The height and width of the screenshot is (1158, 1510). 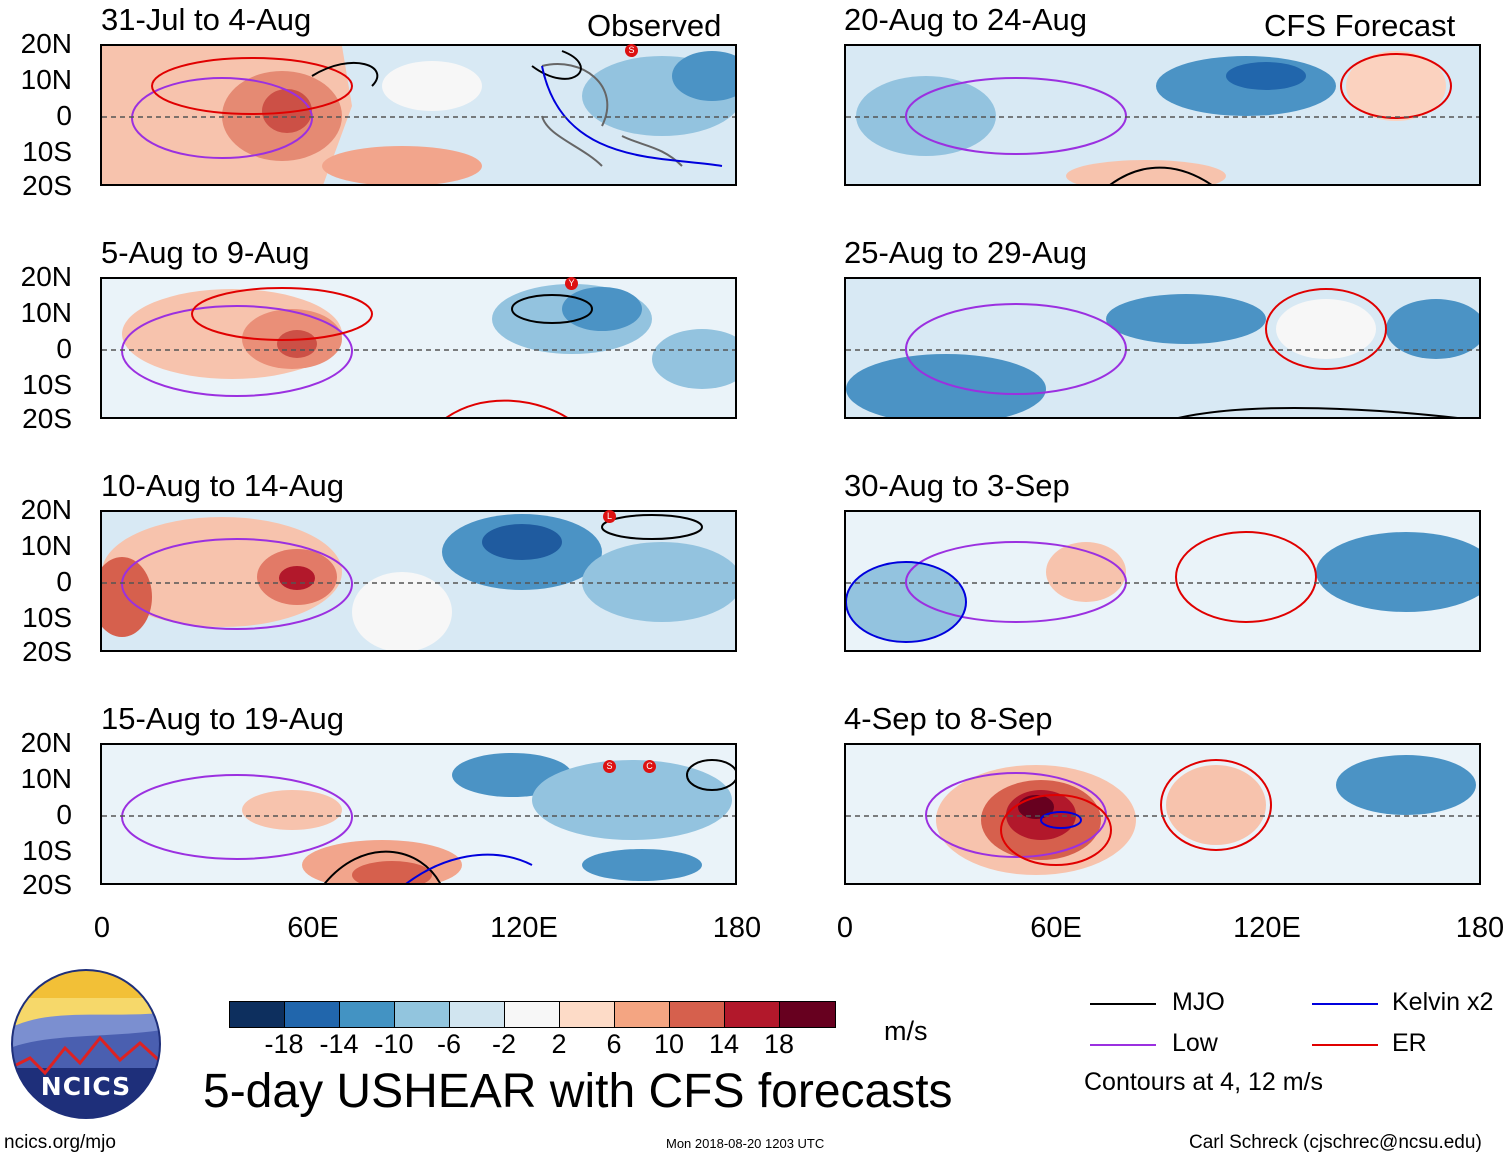 What do you see at coordinates (223, 485) in the screenshot?
I see `panel-title-obs-3: 10-Aug to 14-Aug` at bounding box center [223, 485].